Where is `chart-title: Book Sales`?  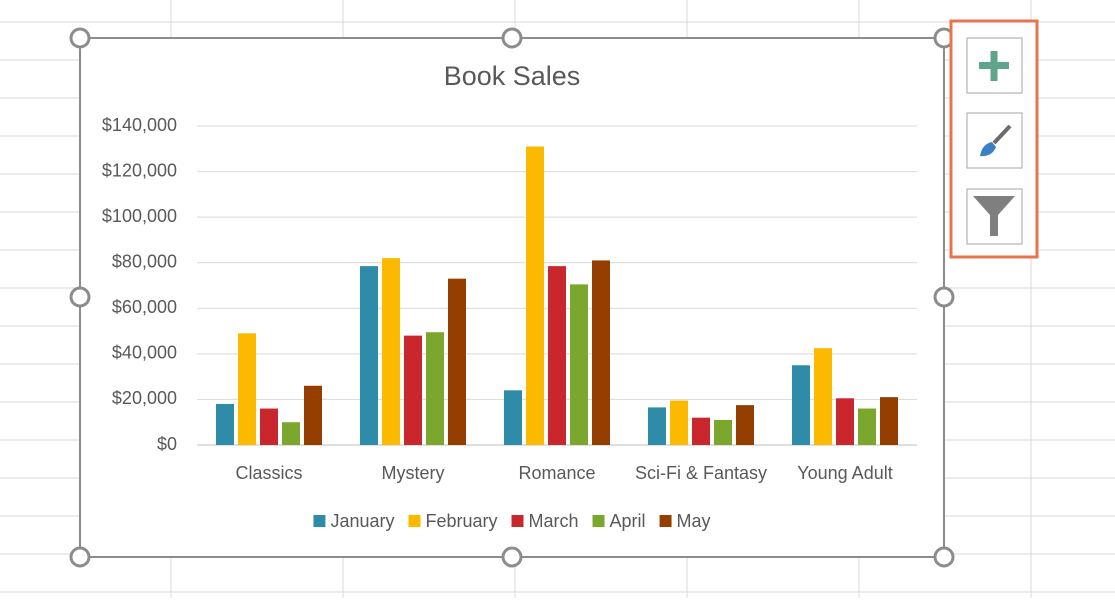 chart-title: Book Sales is located at coordinates (512, 76).